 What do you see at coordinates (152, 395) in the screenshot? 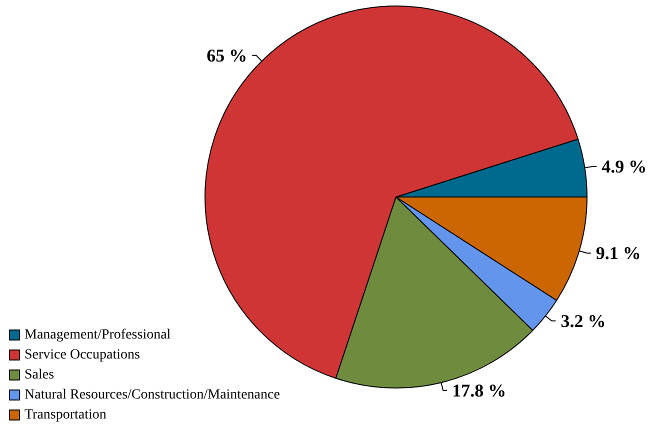
I see `legend-label: Natural Resources/Construction/Maintenance` at bounding box center [152, 395].